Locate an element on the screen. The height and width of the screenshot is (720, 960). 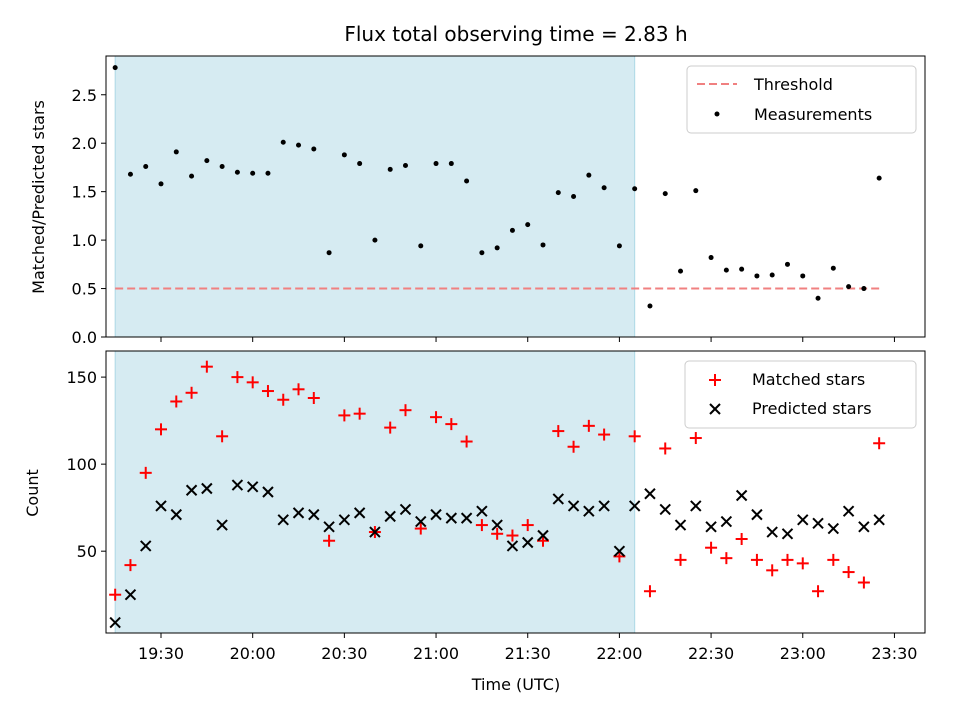
bottom-y-tick-label: 100 is located at coordinates (81, 464).